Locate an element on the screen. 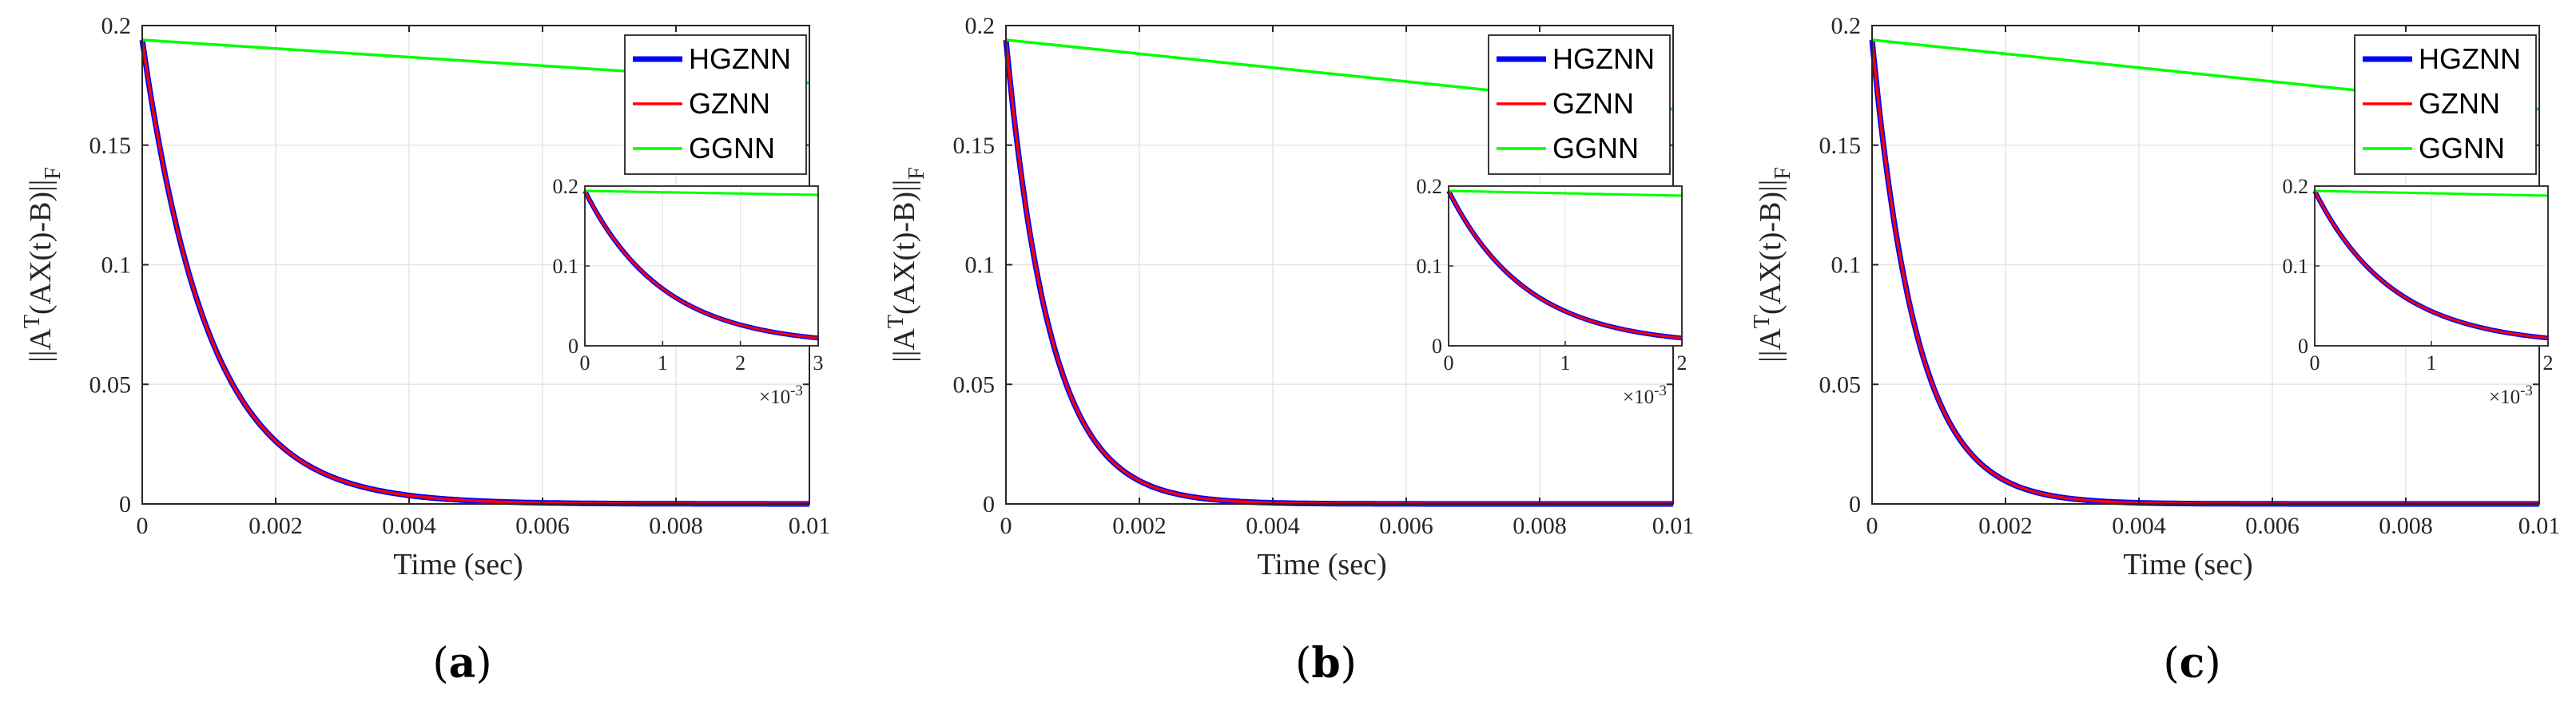 This screenshot has width=2576, height=702. panel-caption: (b) is located at coordinates (1326, 663).